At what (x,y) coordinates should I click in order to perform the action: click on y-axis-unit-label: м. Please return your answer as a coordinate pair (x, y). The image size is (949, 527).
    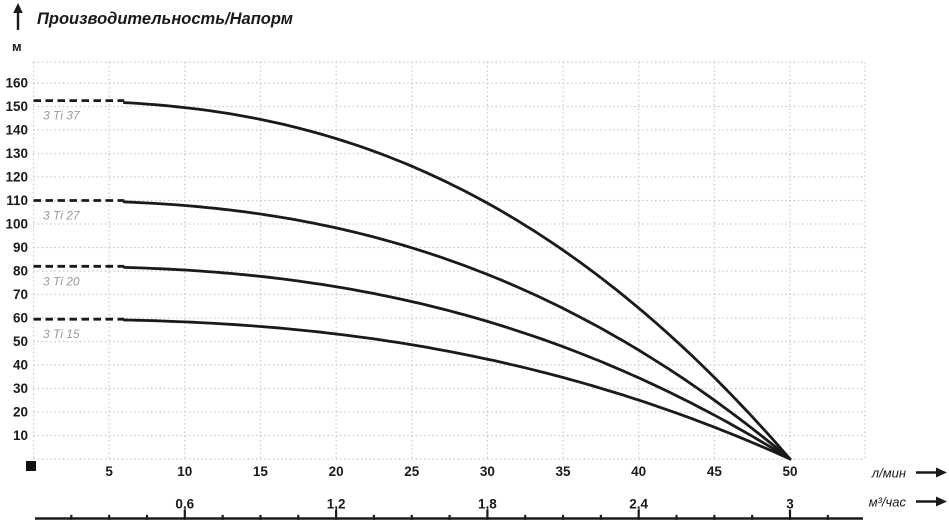
    Looking at the image, I should click on (17, 46).